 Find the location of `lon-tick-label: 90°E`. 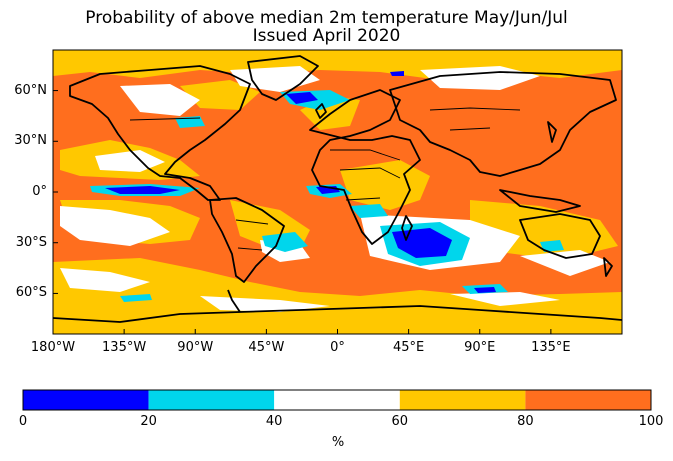

lon-tick-label: 90°E is located at coordinates (480, 347).